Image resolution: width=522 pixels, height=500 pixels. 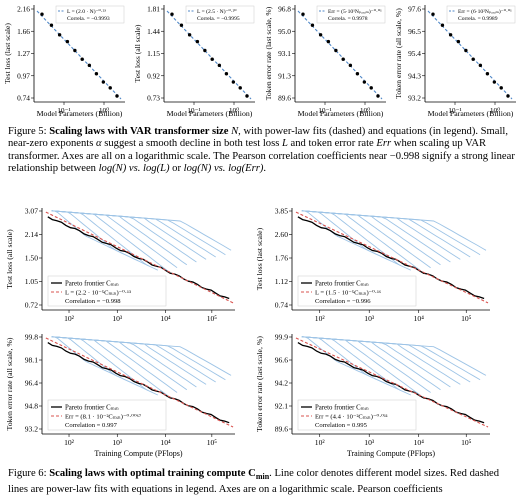 I want to click on y-tick-label: 1.44, so click(x=153, y=31).